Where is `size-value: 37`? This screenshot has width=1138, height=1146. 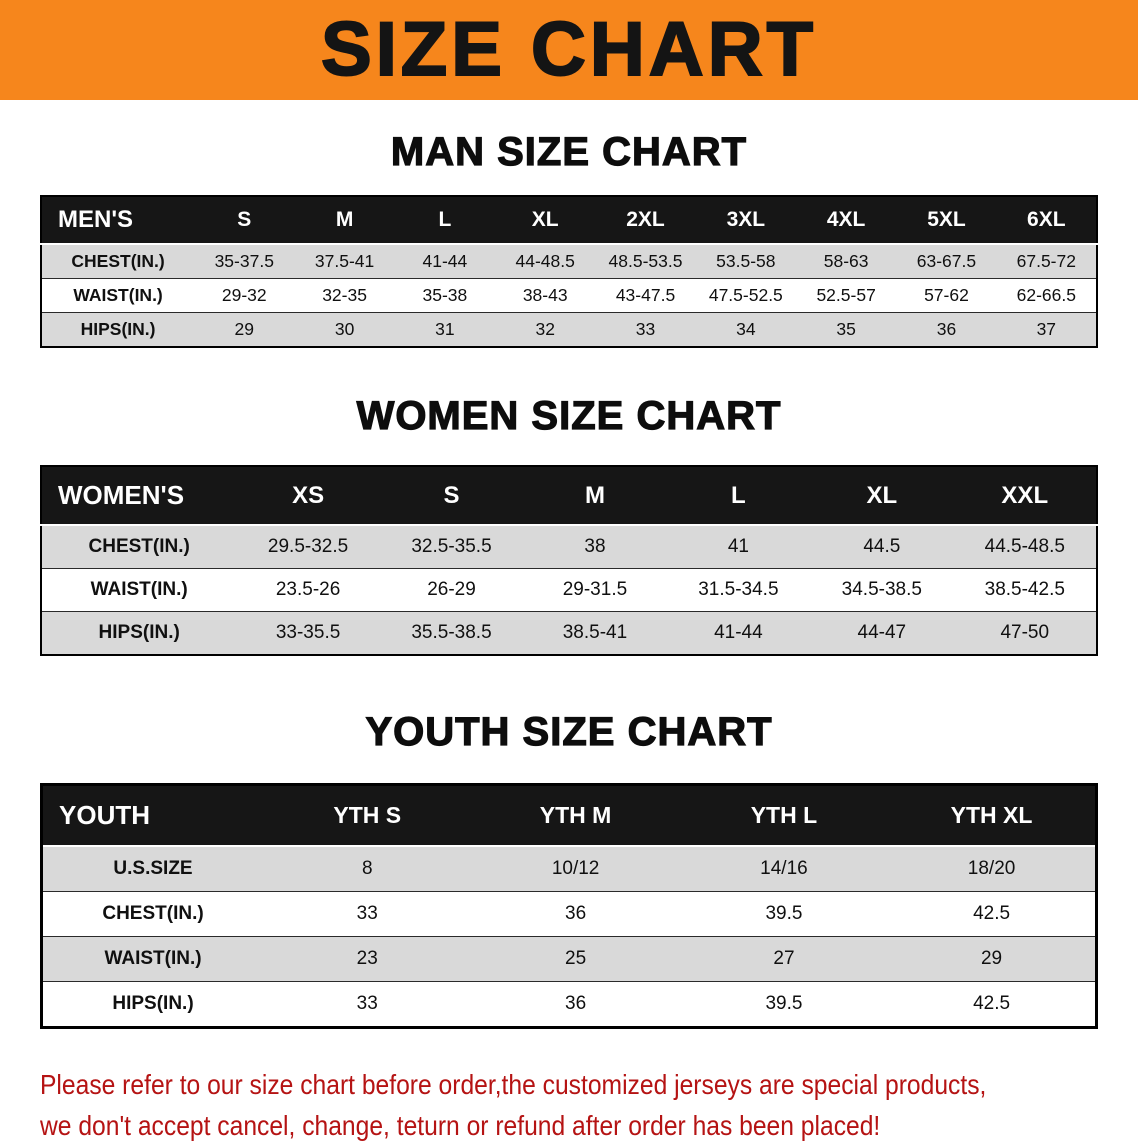 size-value: 37 is located at coordinates (1046, 329).